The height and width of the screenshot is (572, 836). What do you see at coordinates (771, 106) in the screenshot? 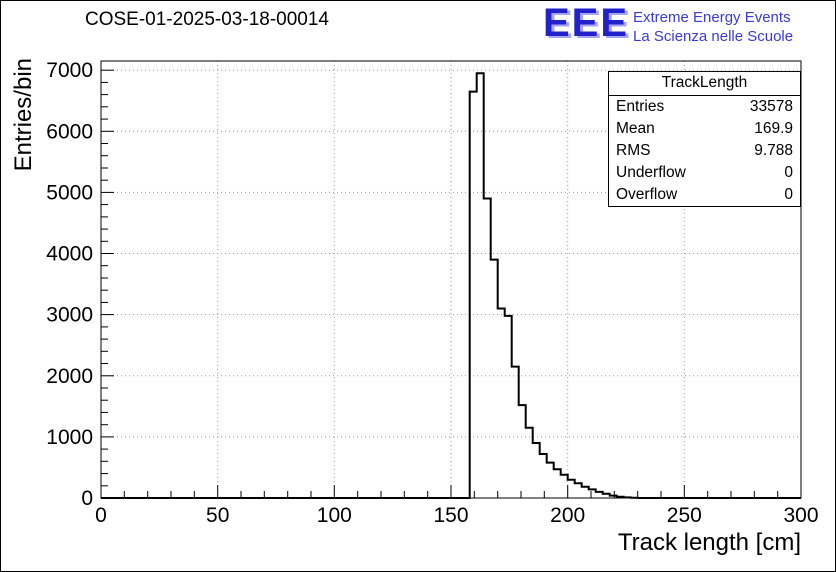
I see `stats-value: 33578` at bounding box center [771, 106].